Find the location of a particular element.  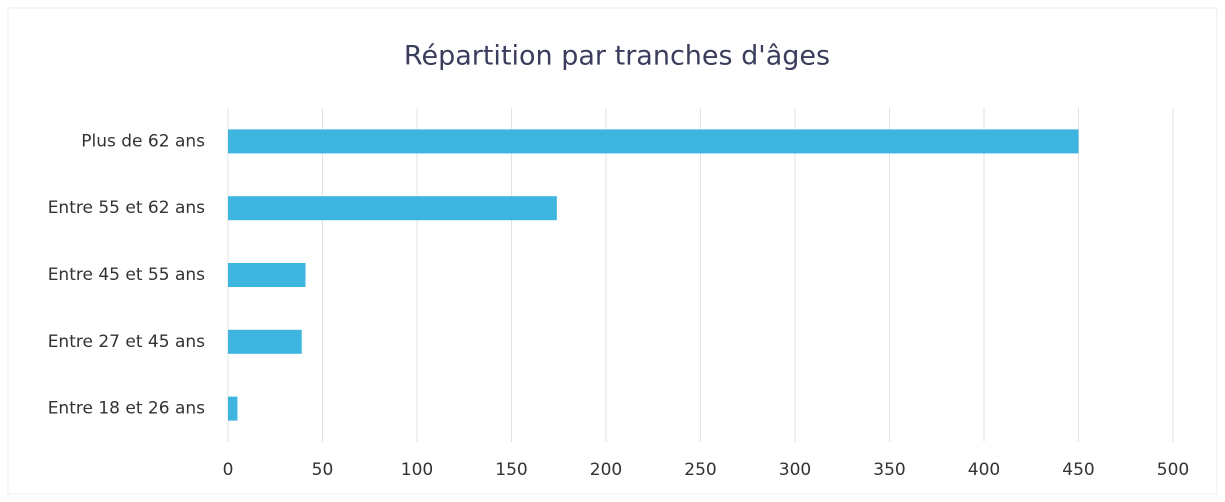

x-tick-label: 400 is located at coordinates (984, 470).